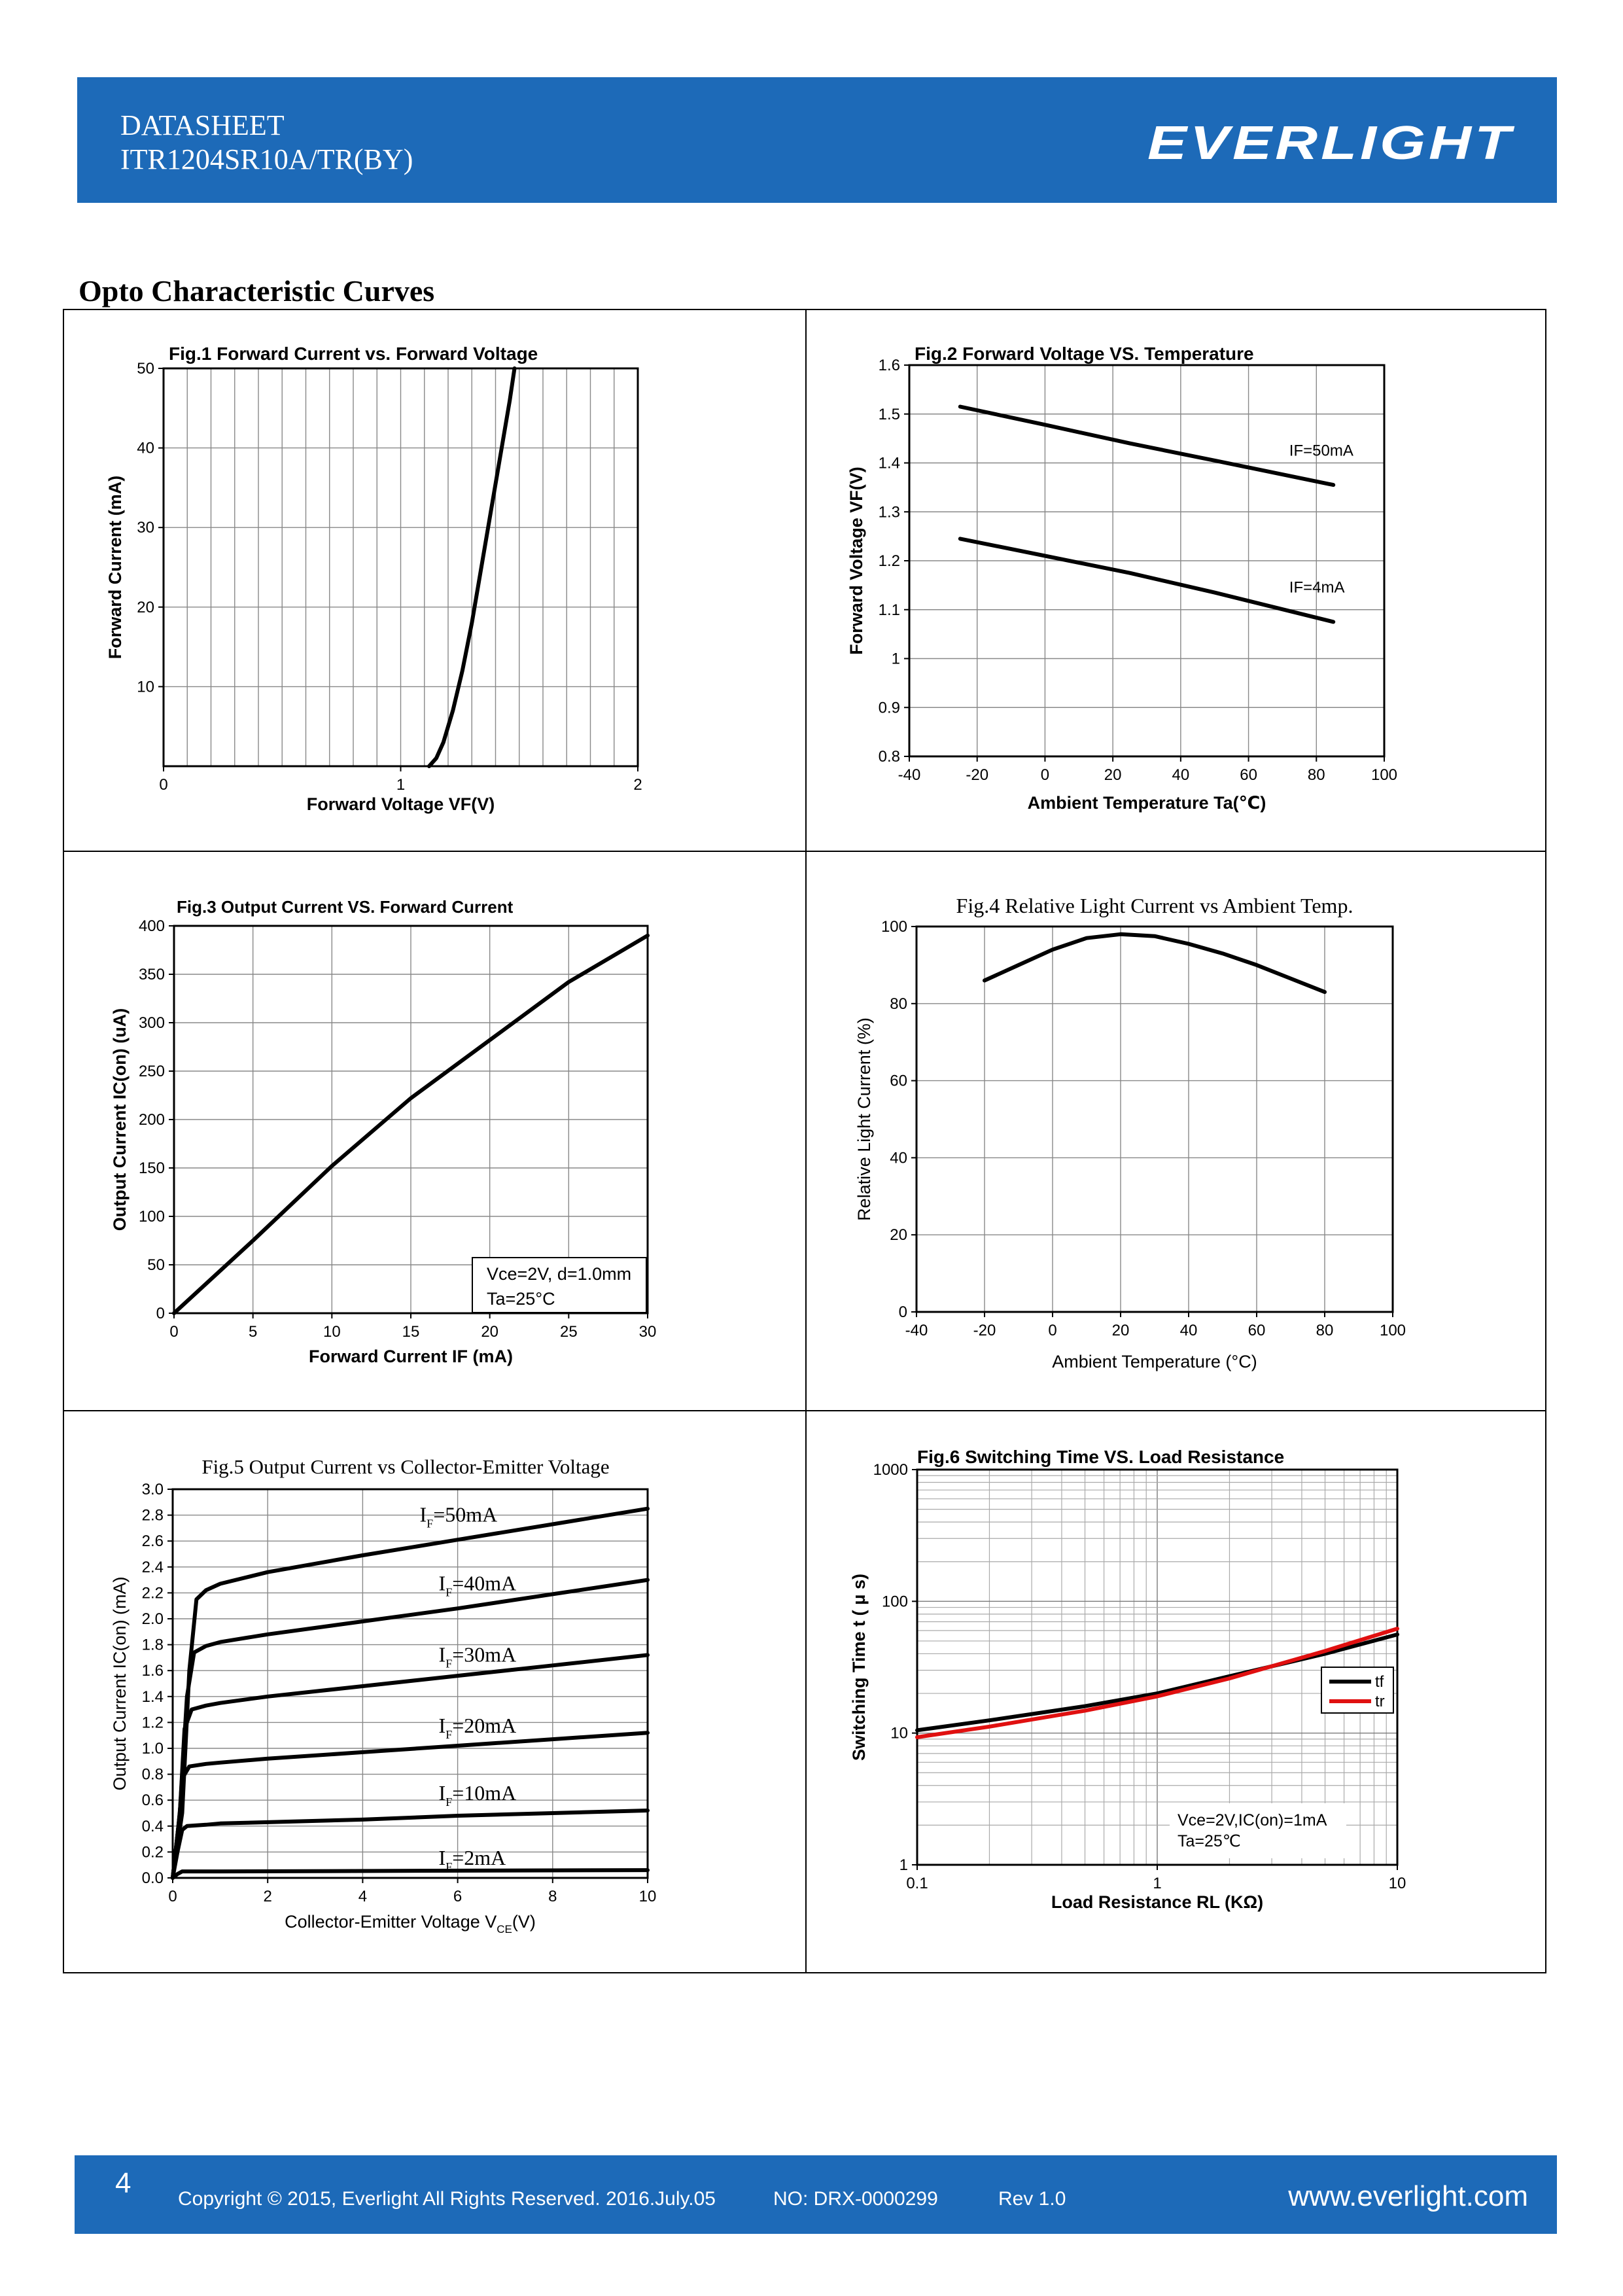 This screenshot has width=1623, height=2296. What do you see at coordinates (153, 1878) in the screenshot?
I see `y-tick-label: 0.0` at bounding box center [153, 1878].